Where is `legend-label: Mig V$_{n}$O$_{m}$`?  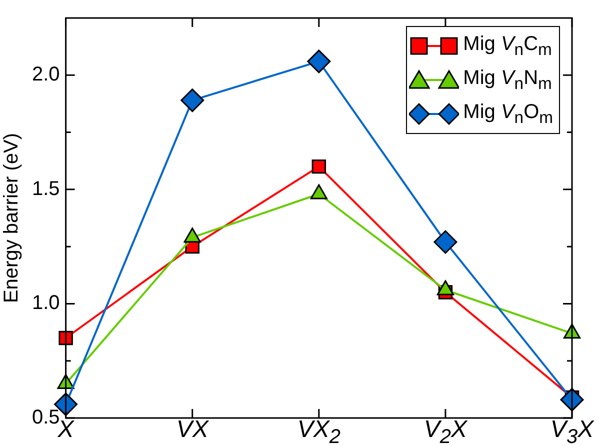 legend-label: Mig V$_{n}$O$_{m}$ is located at coordinates (508, 114).